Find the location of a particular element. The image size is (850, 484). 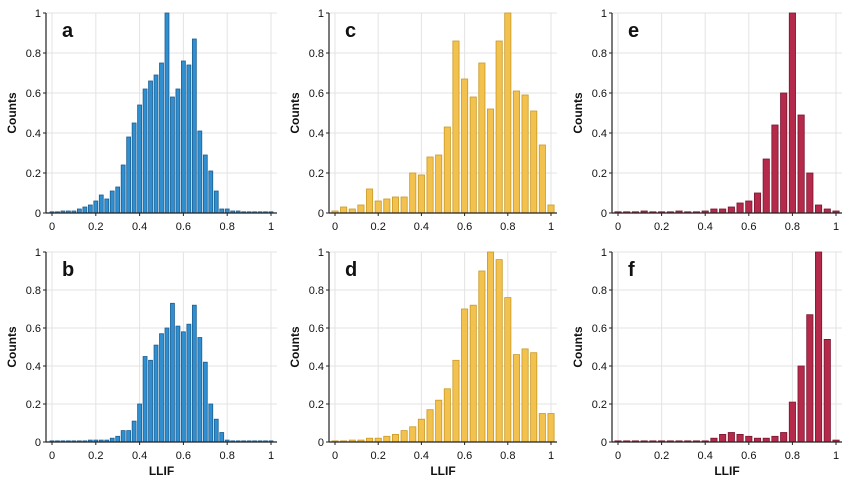

panel-e: 0 0.2 0.4 0.6 0.8 1 0 0.2 0.4 0.6 0.8 1 Counts e is located at coordinates (706, 120).